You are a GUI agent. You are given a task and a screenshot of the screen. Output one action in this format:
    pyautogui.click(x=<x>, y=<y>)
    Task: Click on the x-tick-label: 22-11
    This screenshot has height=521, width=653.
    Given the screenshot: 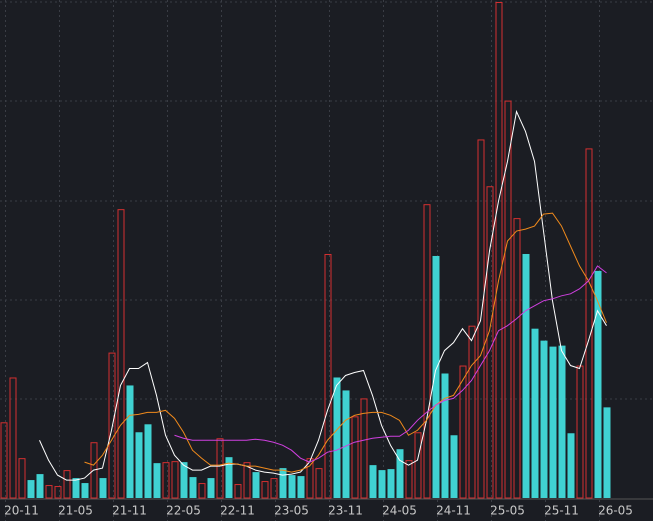 What is the action you would take?
    pyautogui.click(x=237, y=511)
    